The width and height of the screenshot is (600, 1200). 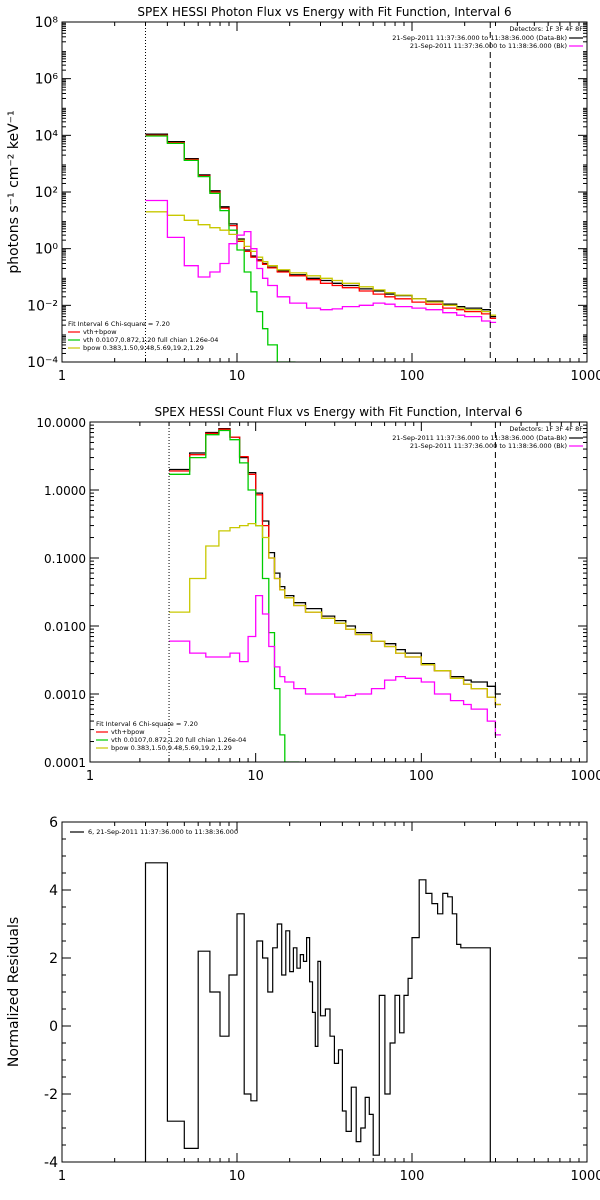 I want to click on y-tick-label: 10⁸, so click(x=47, y=23).